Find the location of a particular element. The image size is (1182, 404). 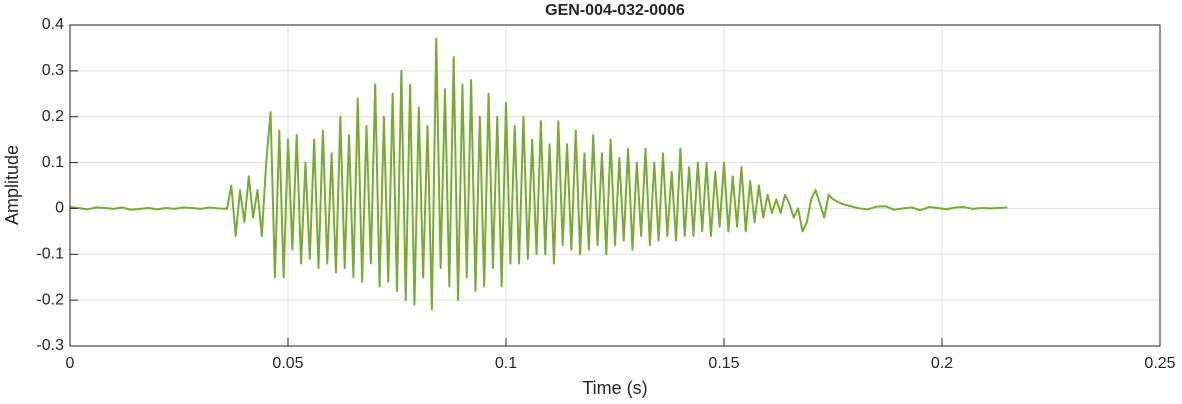

y-tick-label: 0.2 is located at coordinates (53, 116).